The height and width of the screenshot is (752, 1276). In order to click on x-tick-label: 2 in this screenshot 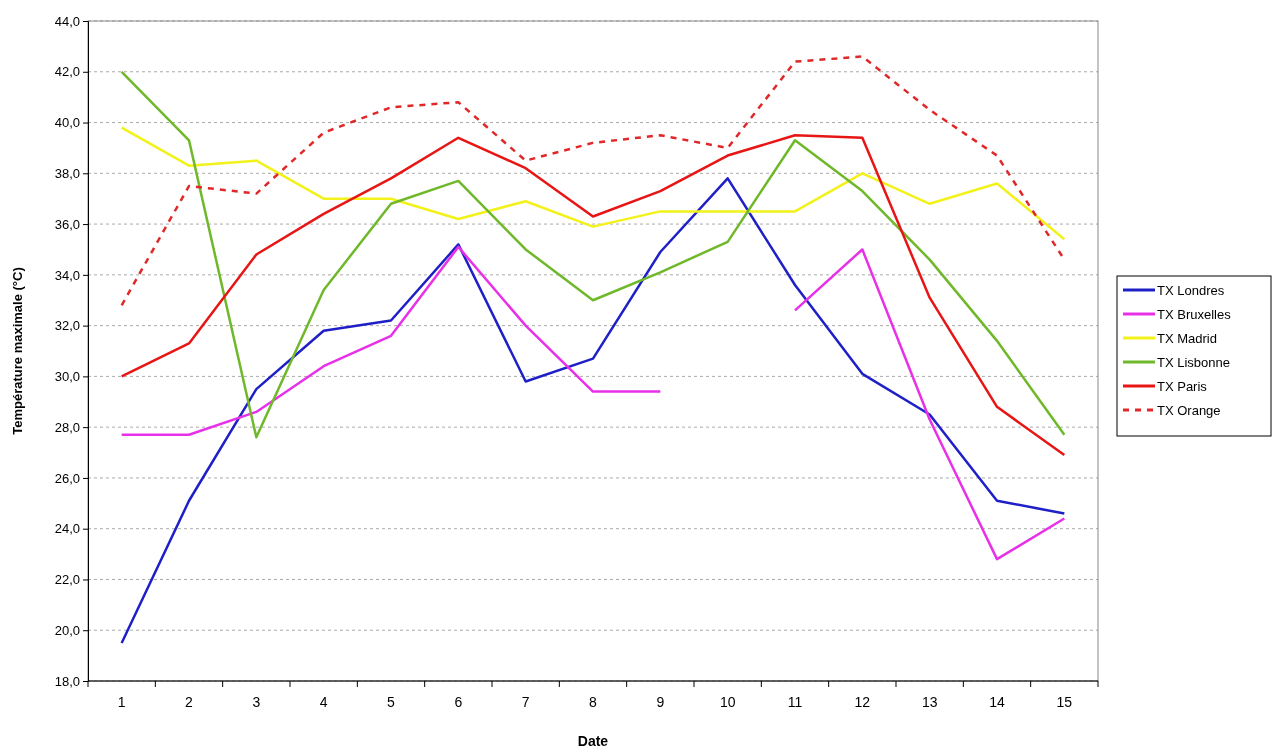, I will do `click(189, 702)`.